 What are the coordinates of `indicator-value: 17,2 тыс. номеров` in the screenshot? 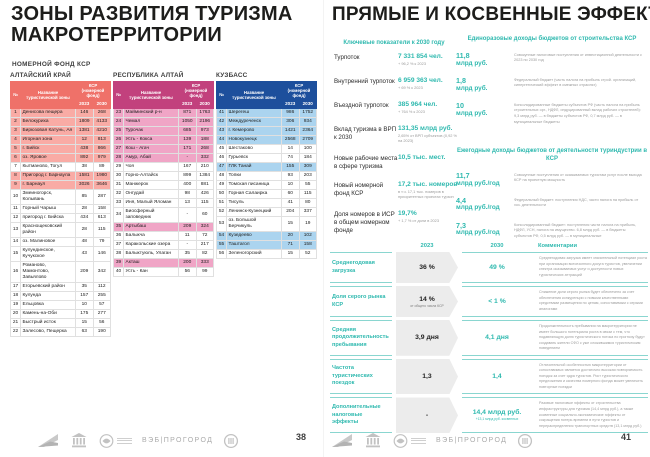 It's located at (428, 184).